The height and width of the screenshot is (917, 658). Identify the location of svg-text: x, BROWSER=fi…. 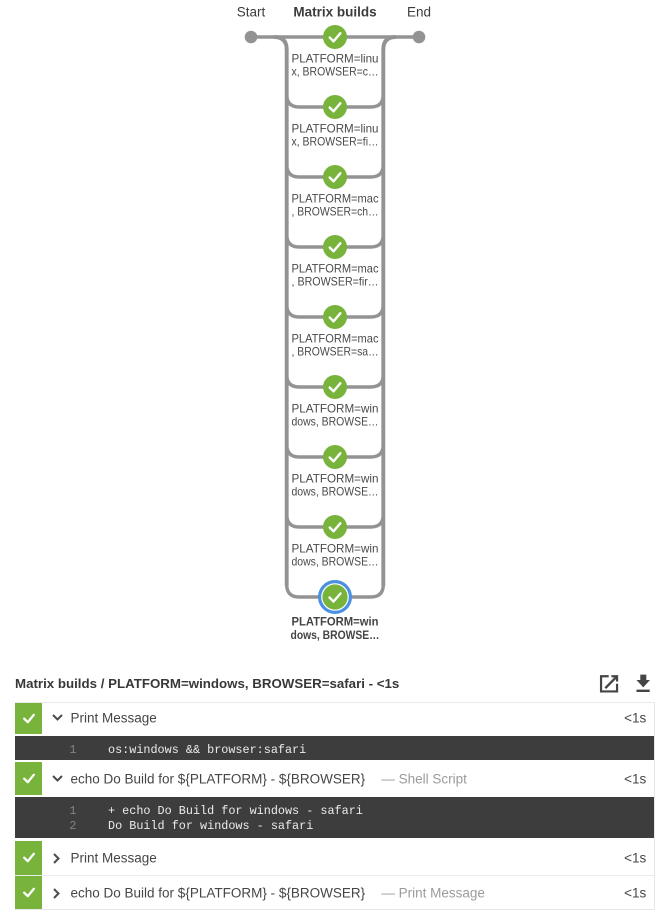
(335, 142).